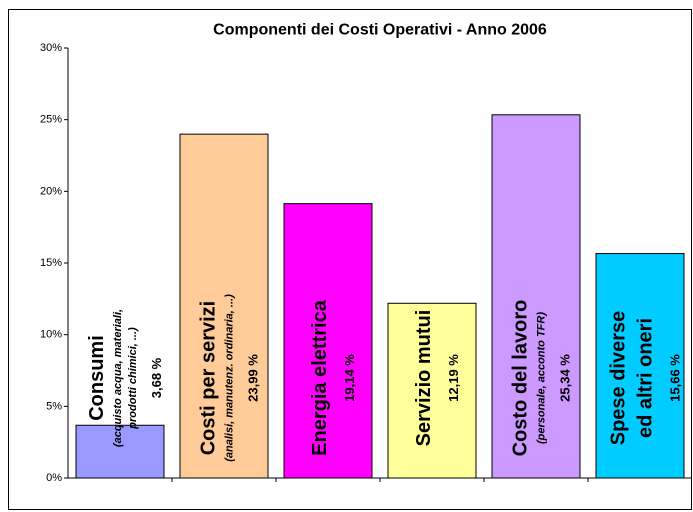 This screenshot has width=693, height=512. Describe the element at coordinates (521, 378) in the screenshot. I see `category-label: Costo del lavoro` at that location.